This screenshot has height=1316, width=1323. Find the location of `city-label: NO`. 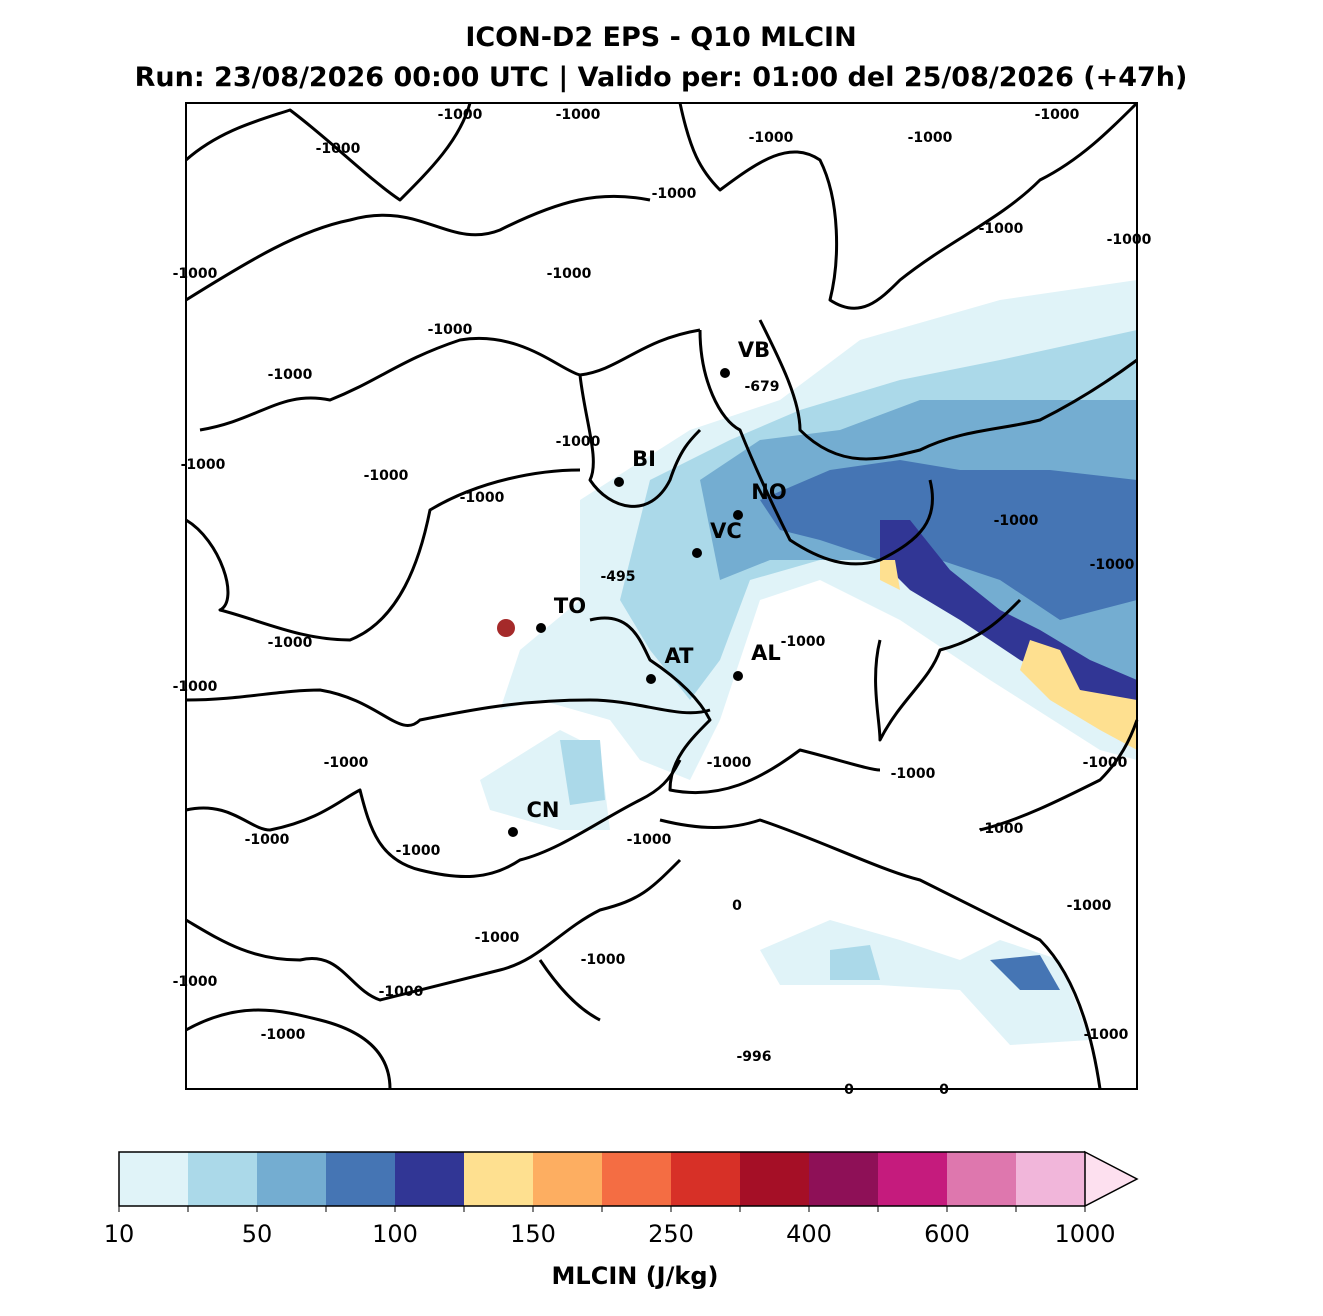

city-label: NO is located at coordinates (768, 492).